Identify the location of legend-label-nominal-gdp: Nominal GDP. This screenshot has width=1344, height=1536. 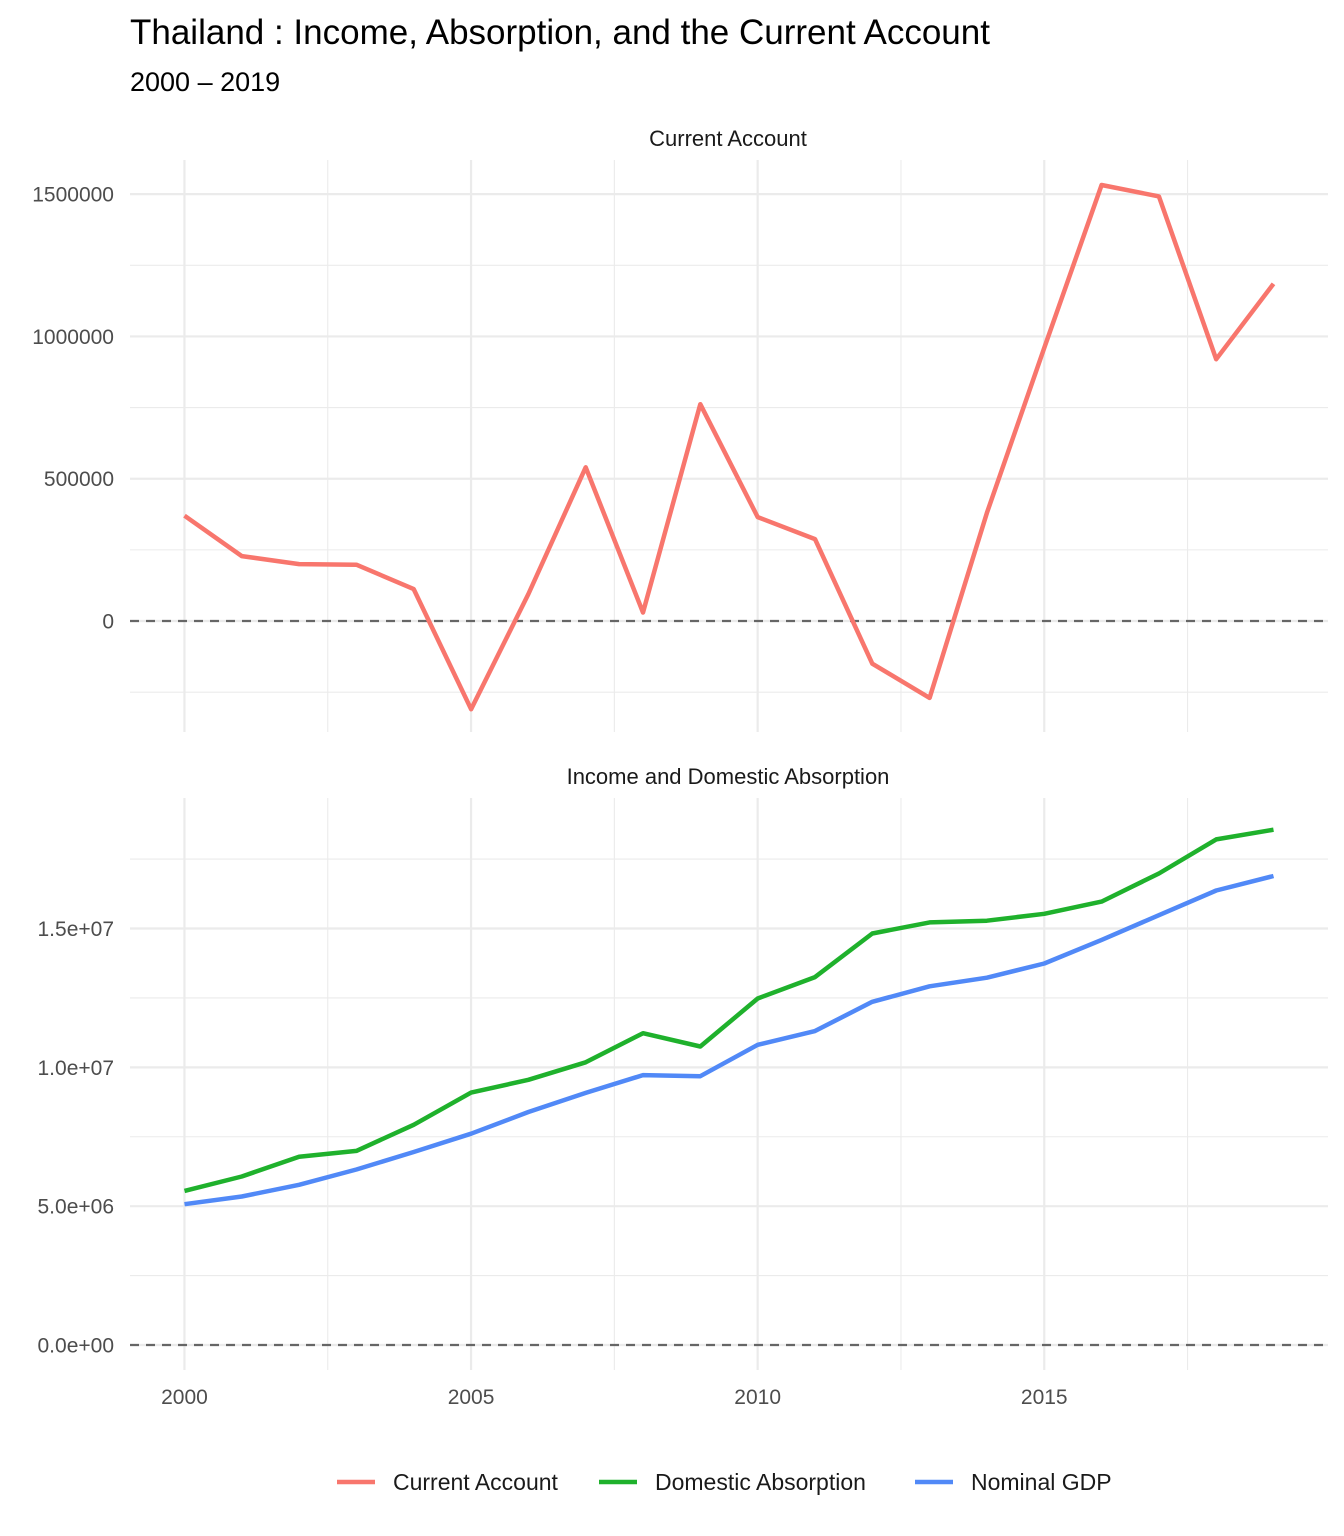
(1041, 1482).